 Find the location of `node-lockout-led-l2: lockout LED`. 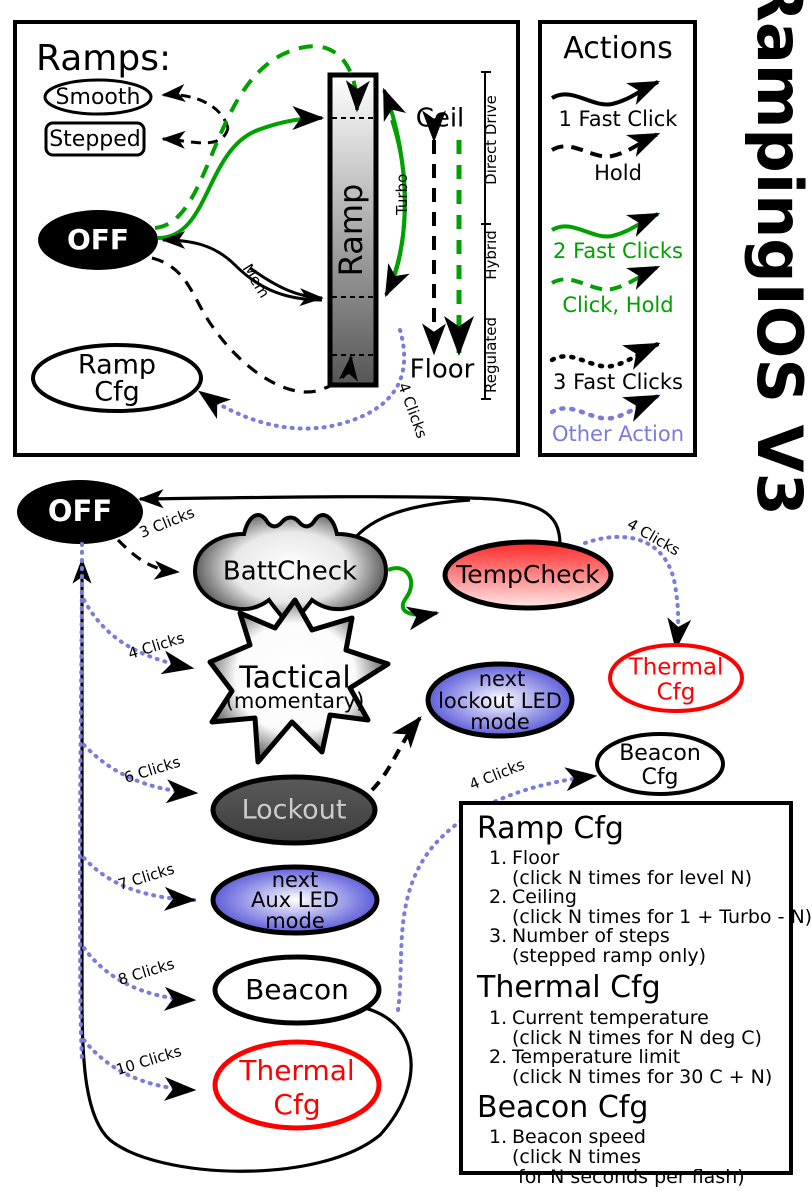

node-lockout-led-l2: lockout LED is located at coordinates (500, 701).